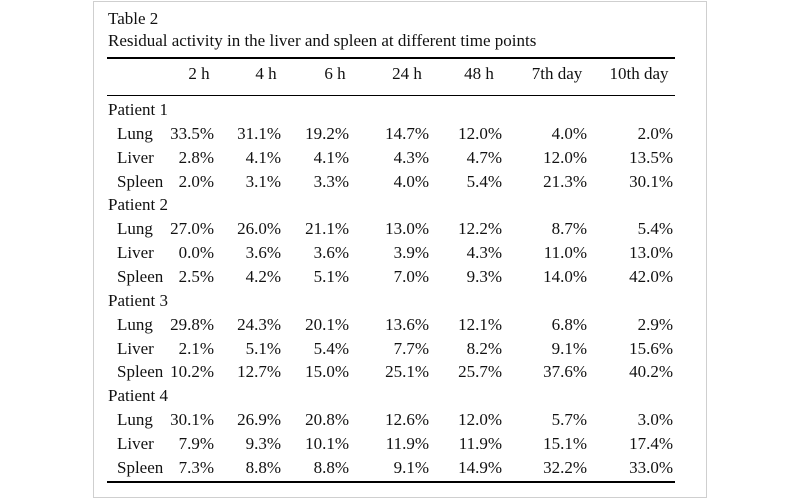  What do you see at coordinates (407, 229) in the screenshot?
I see `table-cell: 13.0%` at bounding box center [407, 229].